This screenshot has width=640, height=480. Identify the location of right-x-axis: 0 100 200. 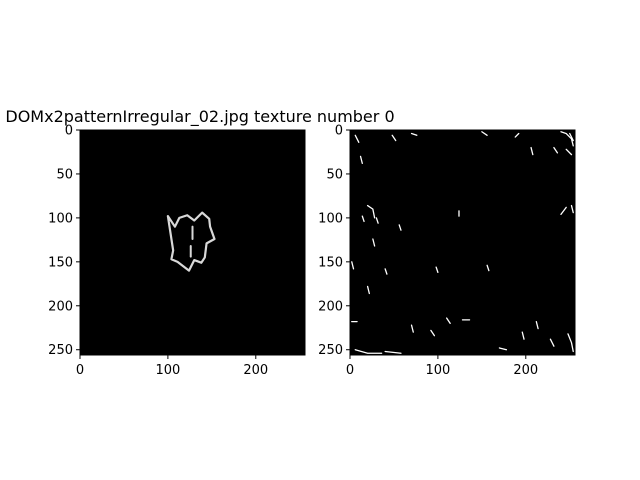
(442, 366).